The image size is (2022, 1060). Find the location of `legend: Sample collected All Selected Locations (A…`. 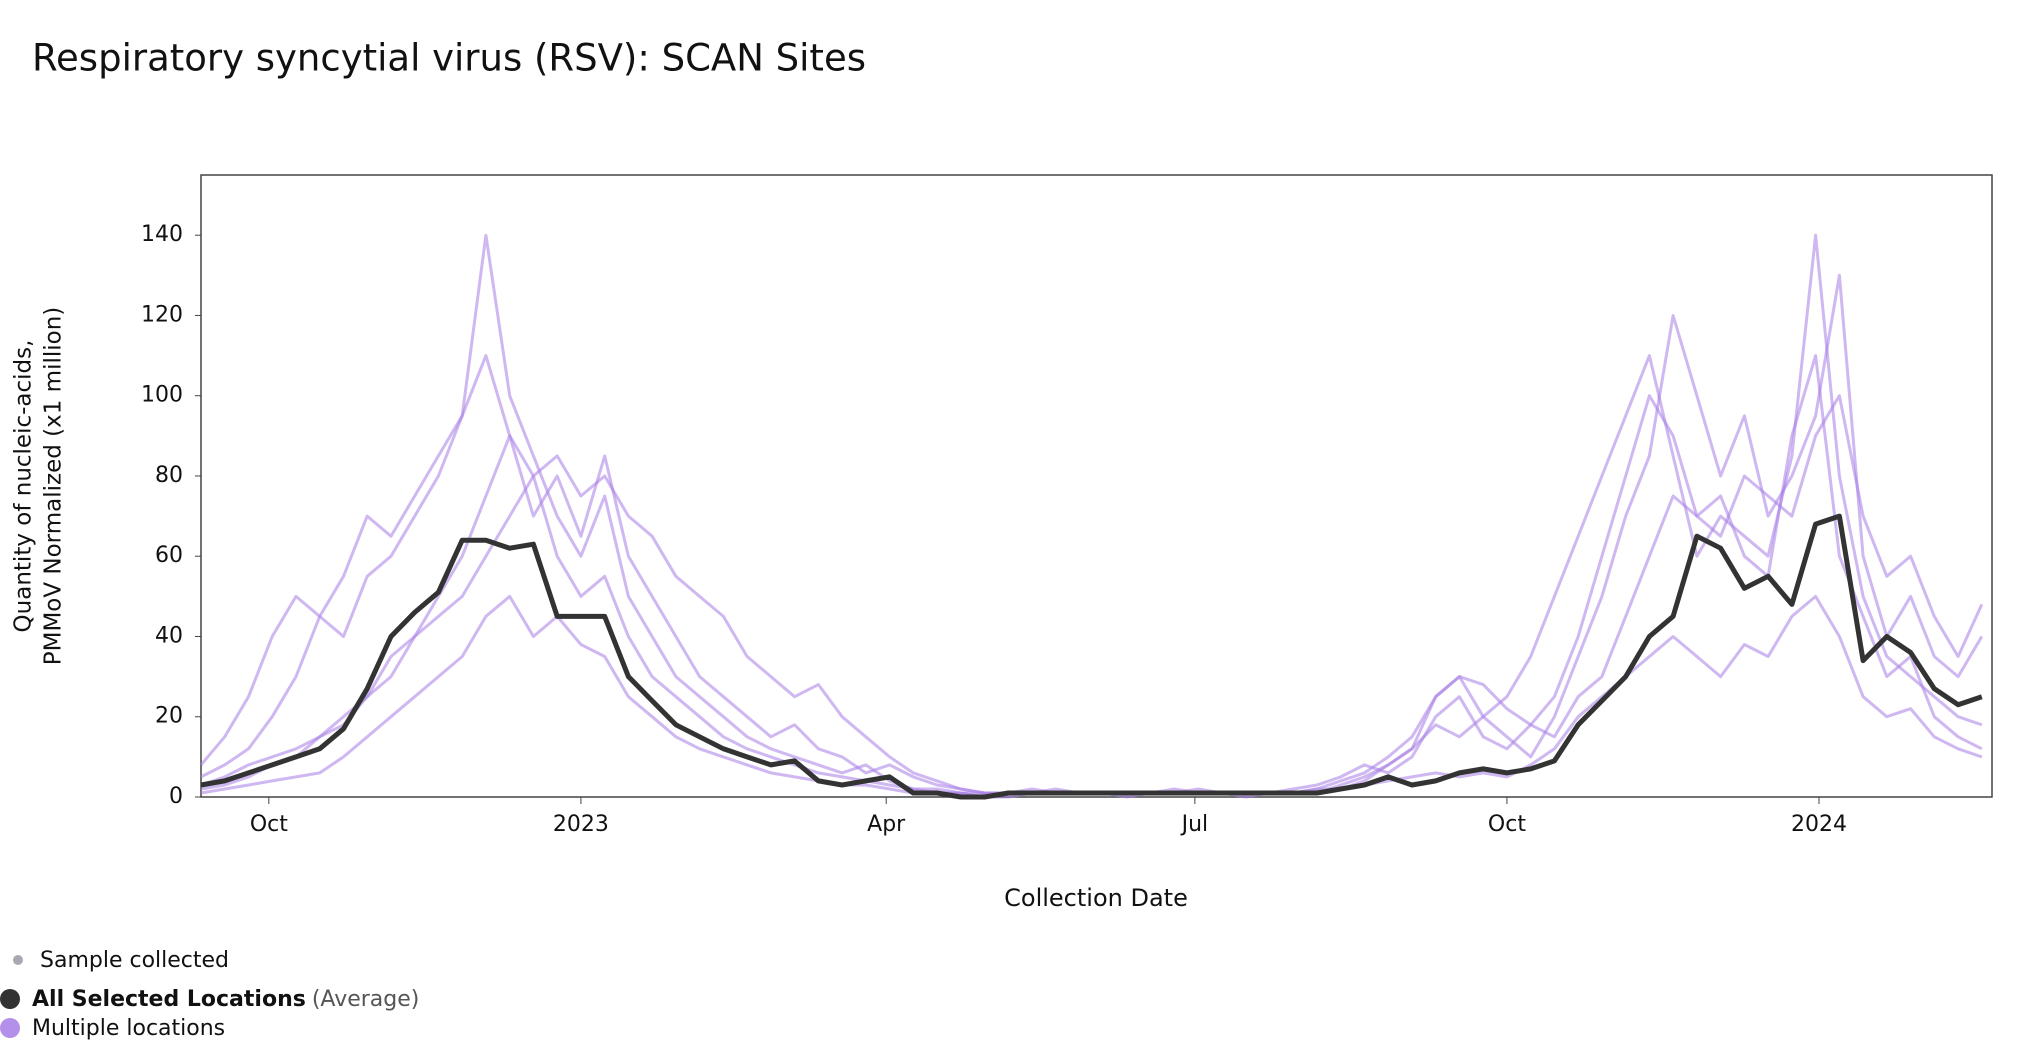

legend: Sample collected All Selected Locations (A… is located at coordinates (209, 994).